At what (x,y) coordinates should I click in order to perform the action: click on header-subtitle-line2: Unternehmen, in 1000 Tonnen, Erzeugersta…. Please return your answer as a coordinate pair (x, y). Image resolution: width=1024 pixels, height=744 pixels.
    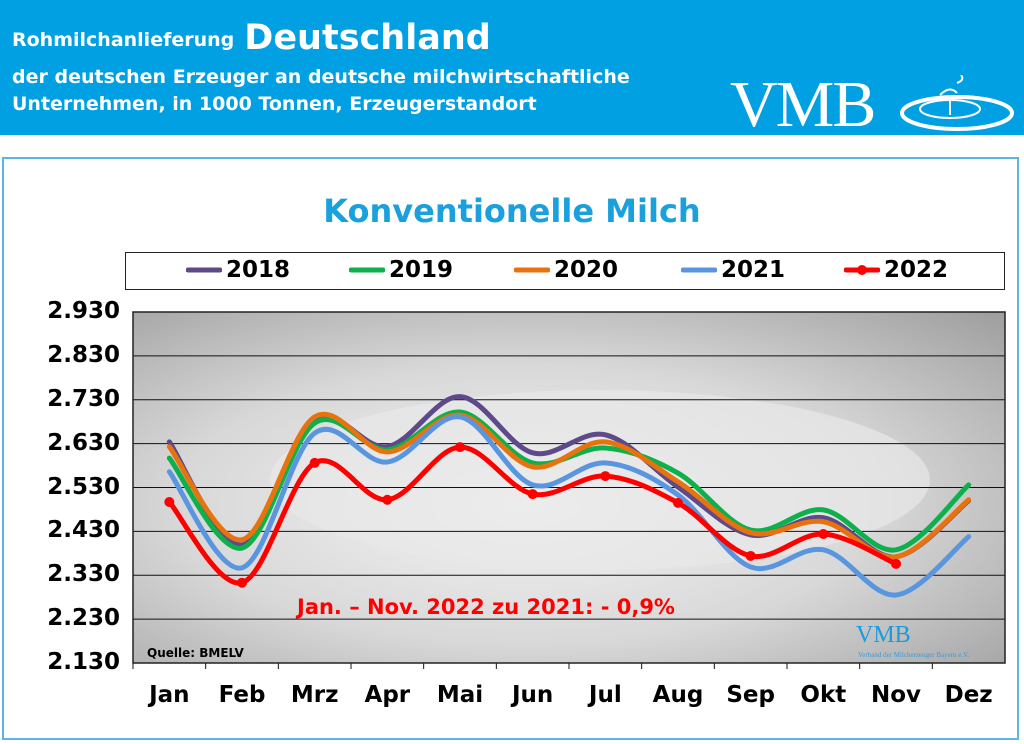
    Looking at the image, I should click on (274, 104).